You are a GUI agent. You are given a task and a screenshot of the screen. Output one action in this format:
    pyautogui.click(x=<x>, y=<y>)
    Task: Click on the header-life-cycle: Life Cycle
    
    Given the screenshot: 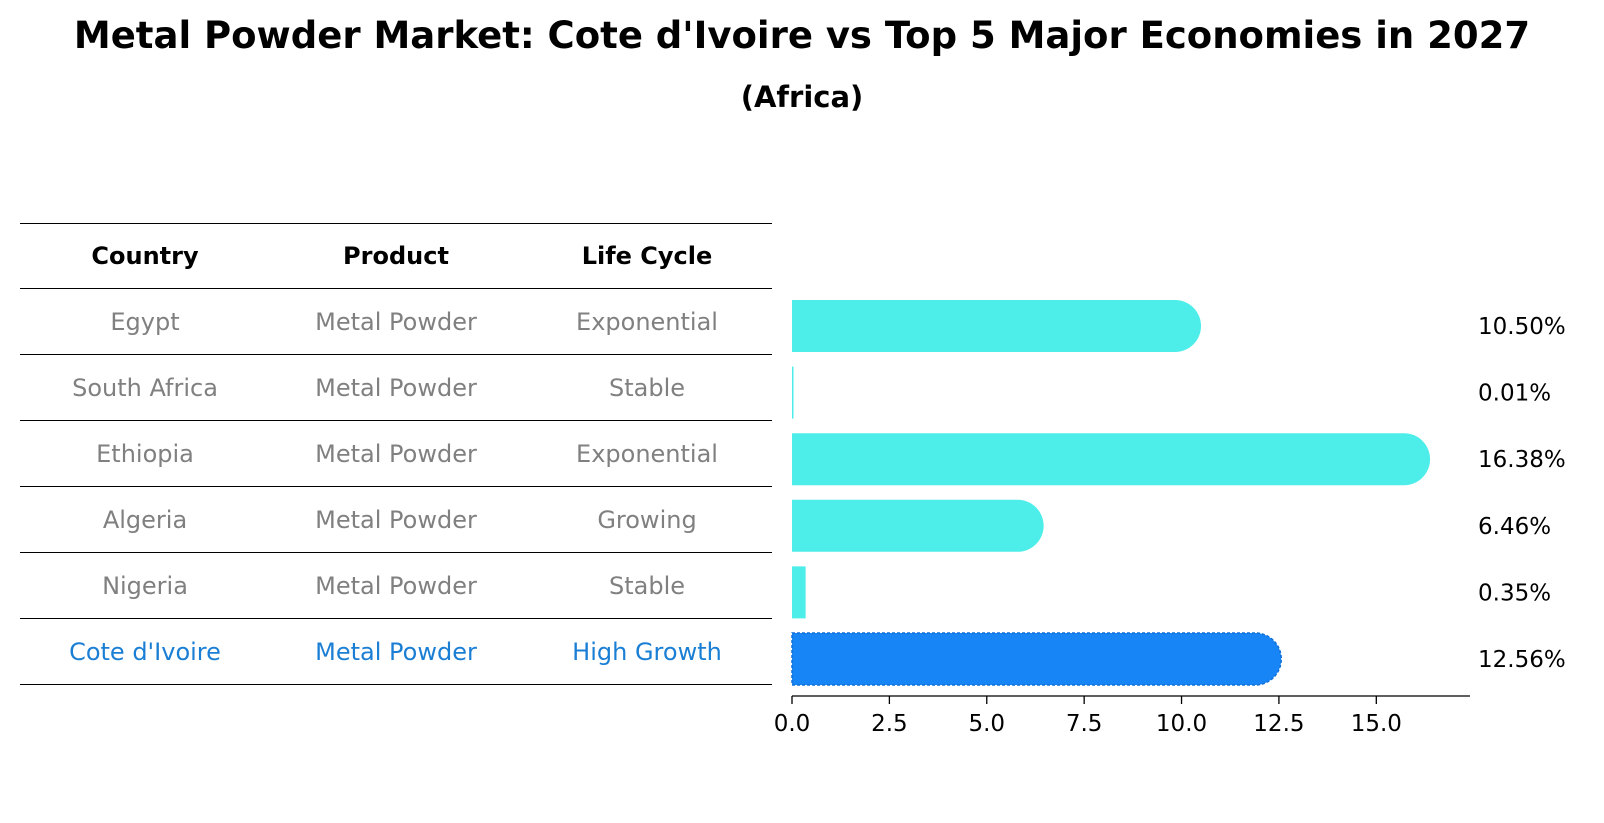 What is the action you would take?
    pyautogui.click(x=647, y=256)
    